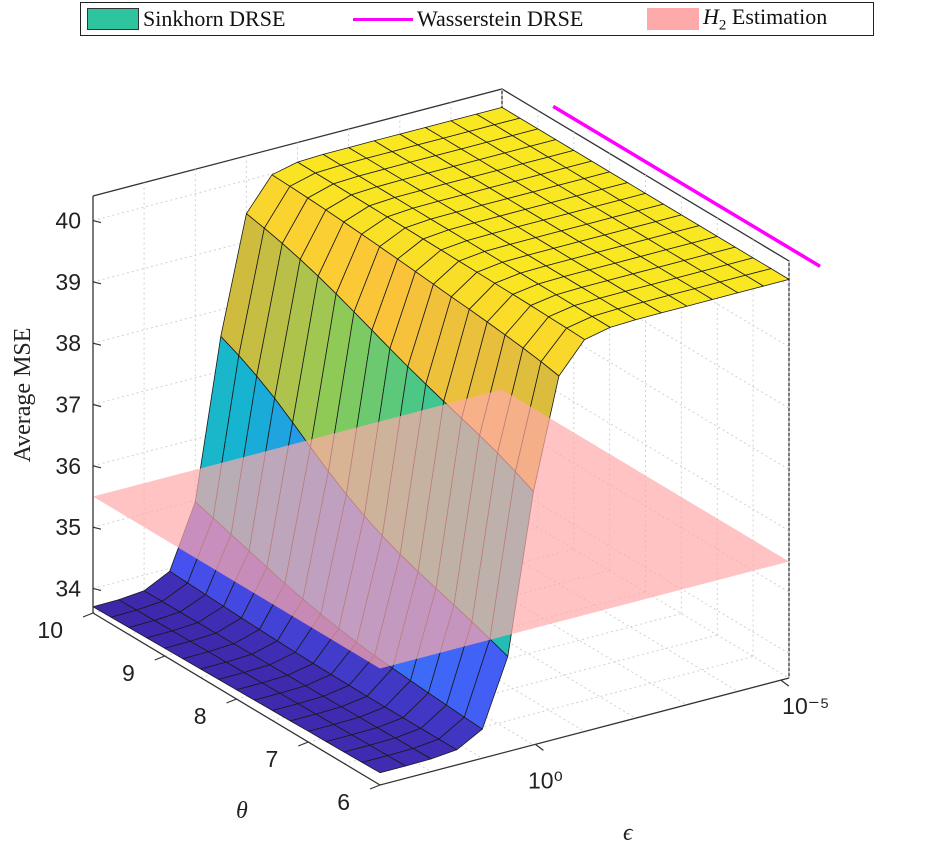  What do you see at coordinates (711, 16) in the screenshot?
I see `h2-symbol: H` at bounding box center [711, 16].